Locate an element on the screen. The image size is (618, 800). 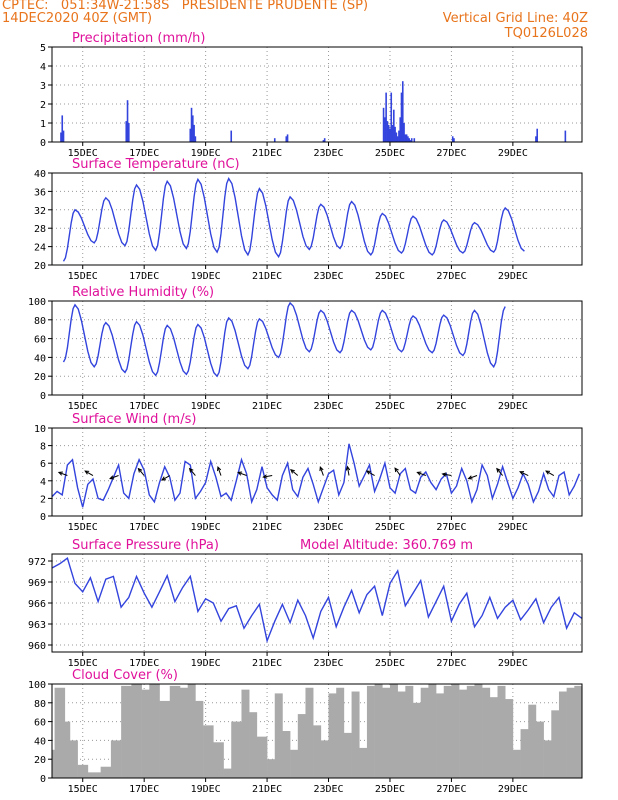
temperature-xtick-label-3: 21DEC is located at coordinates (267, 276).